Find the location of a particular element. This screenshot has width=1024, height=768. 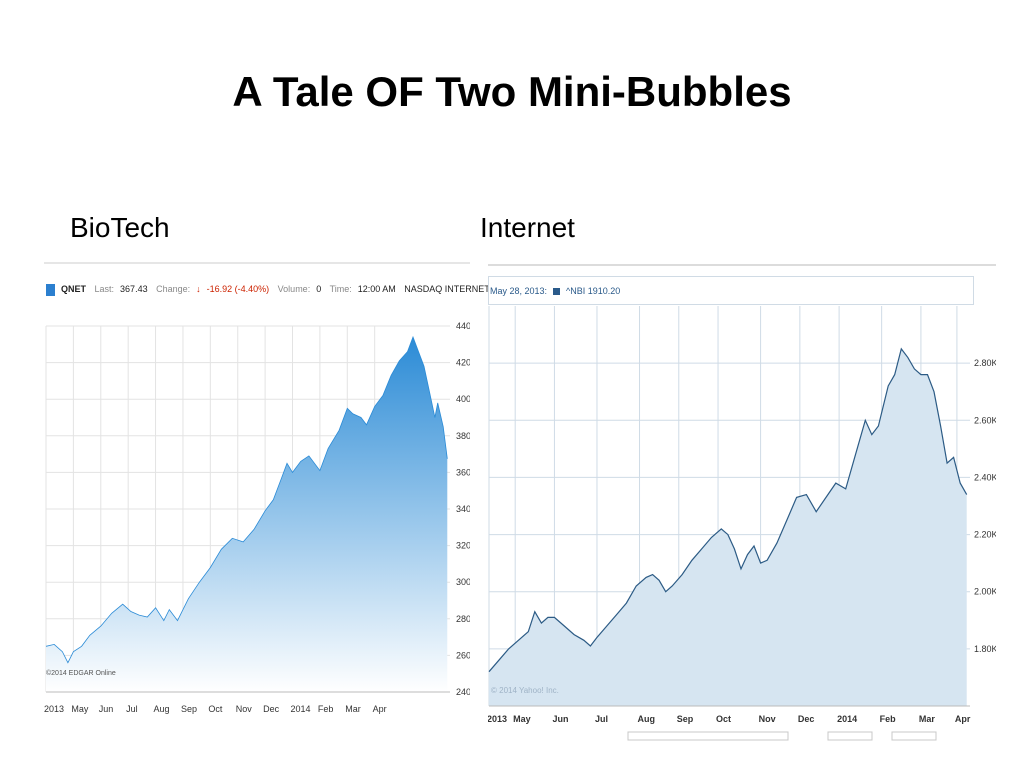

y-tick-label: 2.40K is located at coordinates (985, 477).